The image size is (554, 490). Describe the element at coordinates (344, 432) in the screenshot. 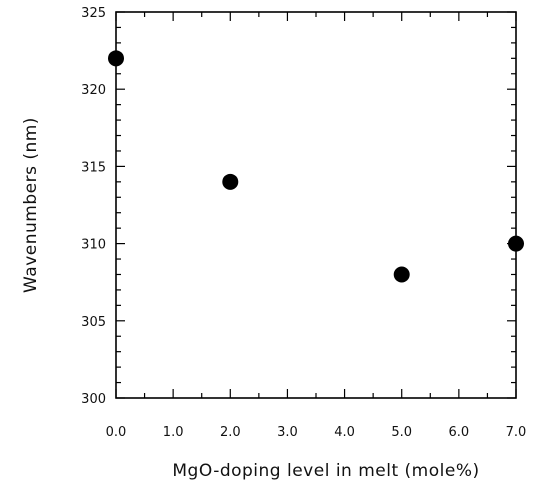

I see `x-tick-label: 4.0` at that location.